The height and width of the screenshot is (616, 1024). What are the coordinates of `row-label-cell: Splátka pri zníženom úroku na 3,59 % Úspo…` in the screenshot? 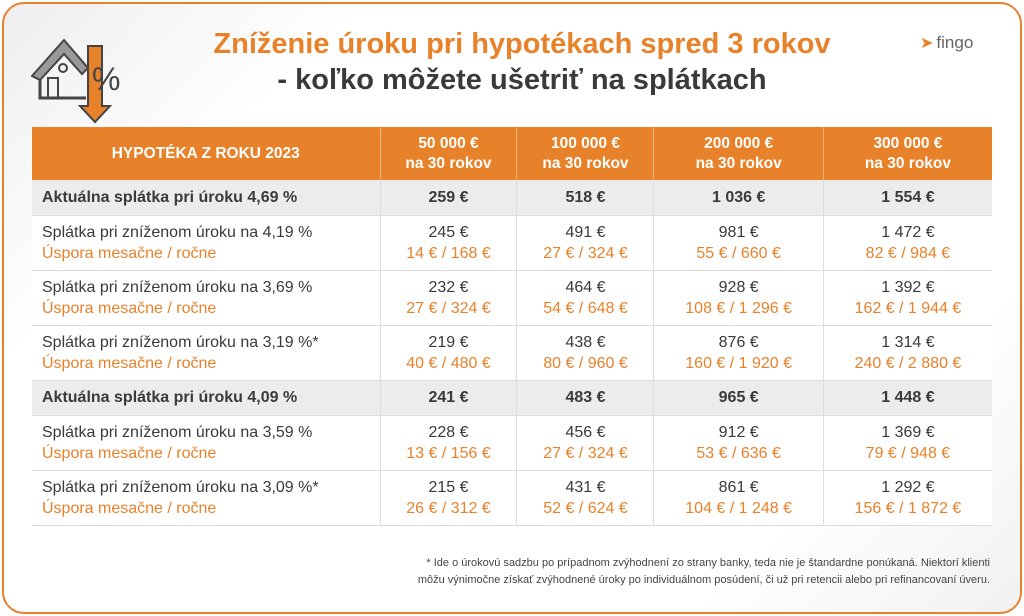 It's located at (206, 443).